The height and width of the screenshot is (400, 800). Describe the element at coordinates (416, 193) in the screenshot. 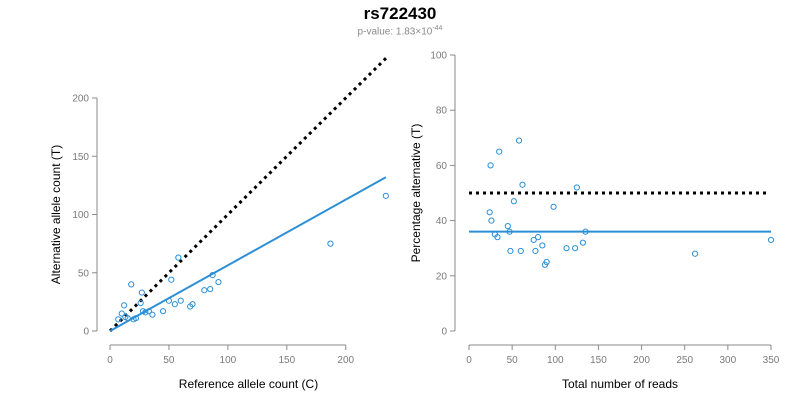

I see `y-axis-label: Percentage alternative (T)` at that location.